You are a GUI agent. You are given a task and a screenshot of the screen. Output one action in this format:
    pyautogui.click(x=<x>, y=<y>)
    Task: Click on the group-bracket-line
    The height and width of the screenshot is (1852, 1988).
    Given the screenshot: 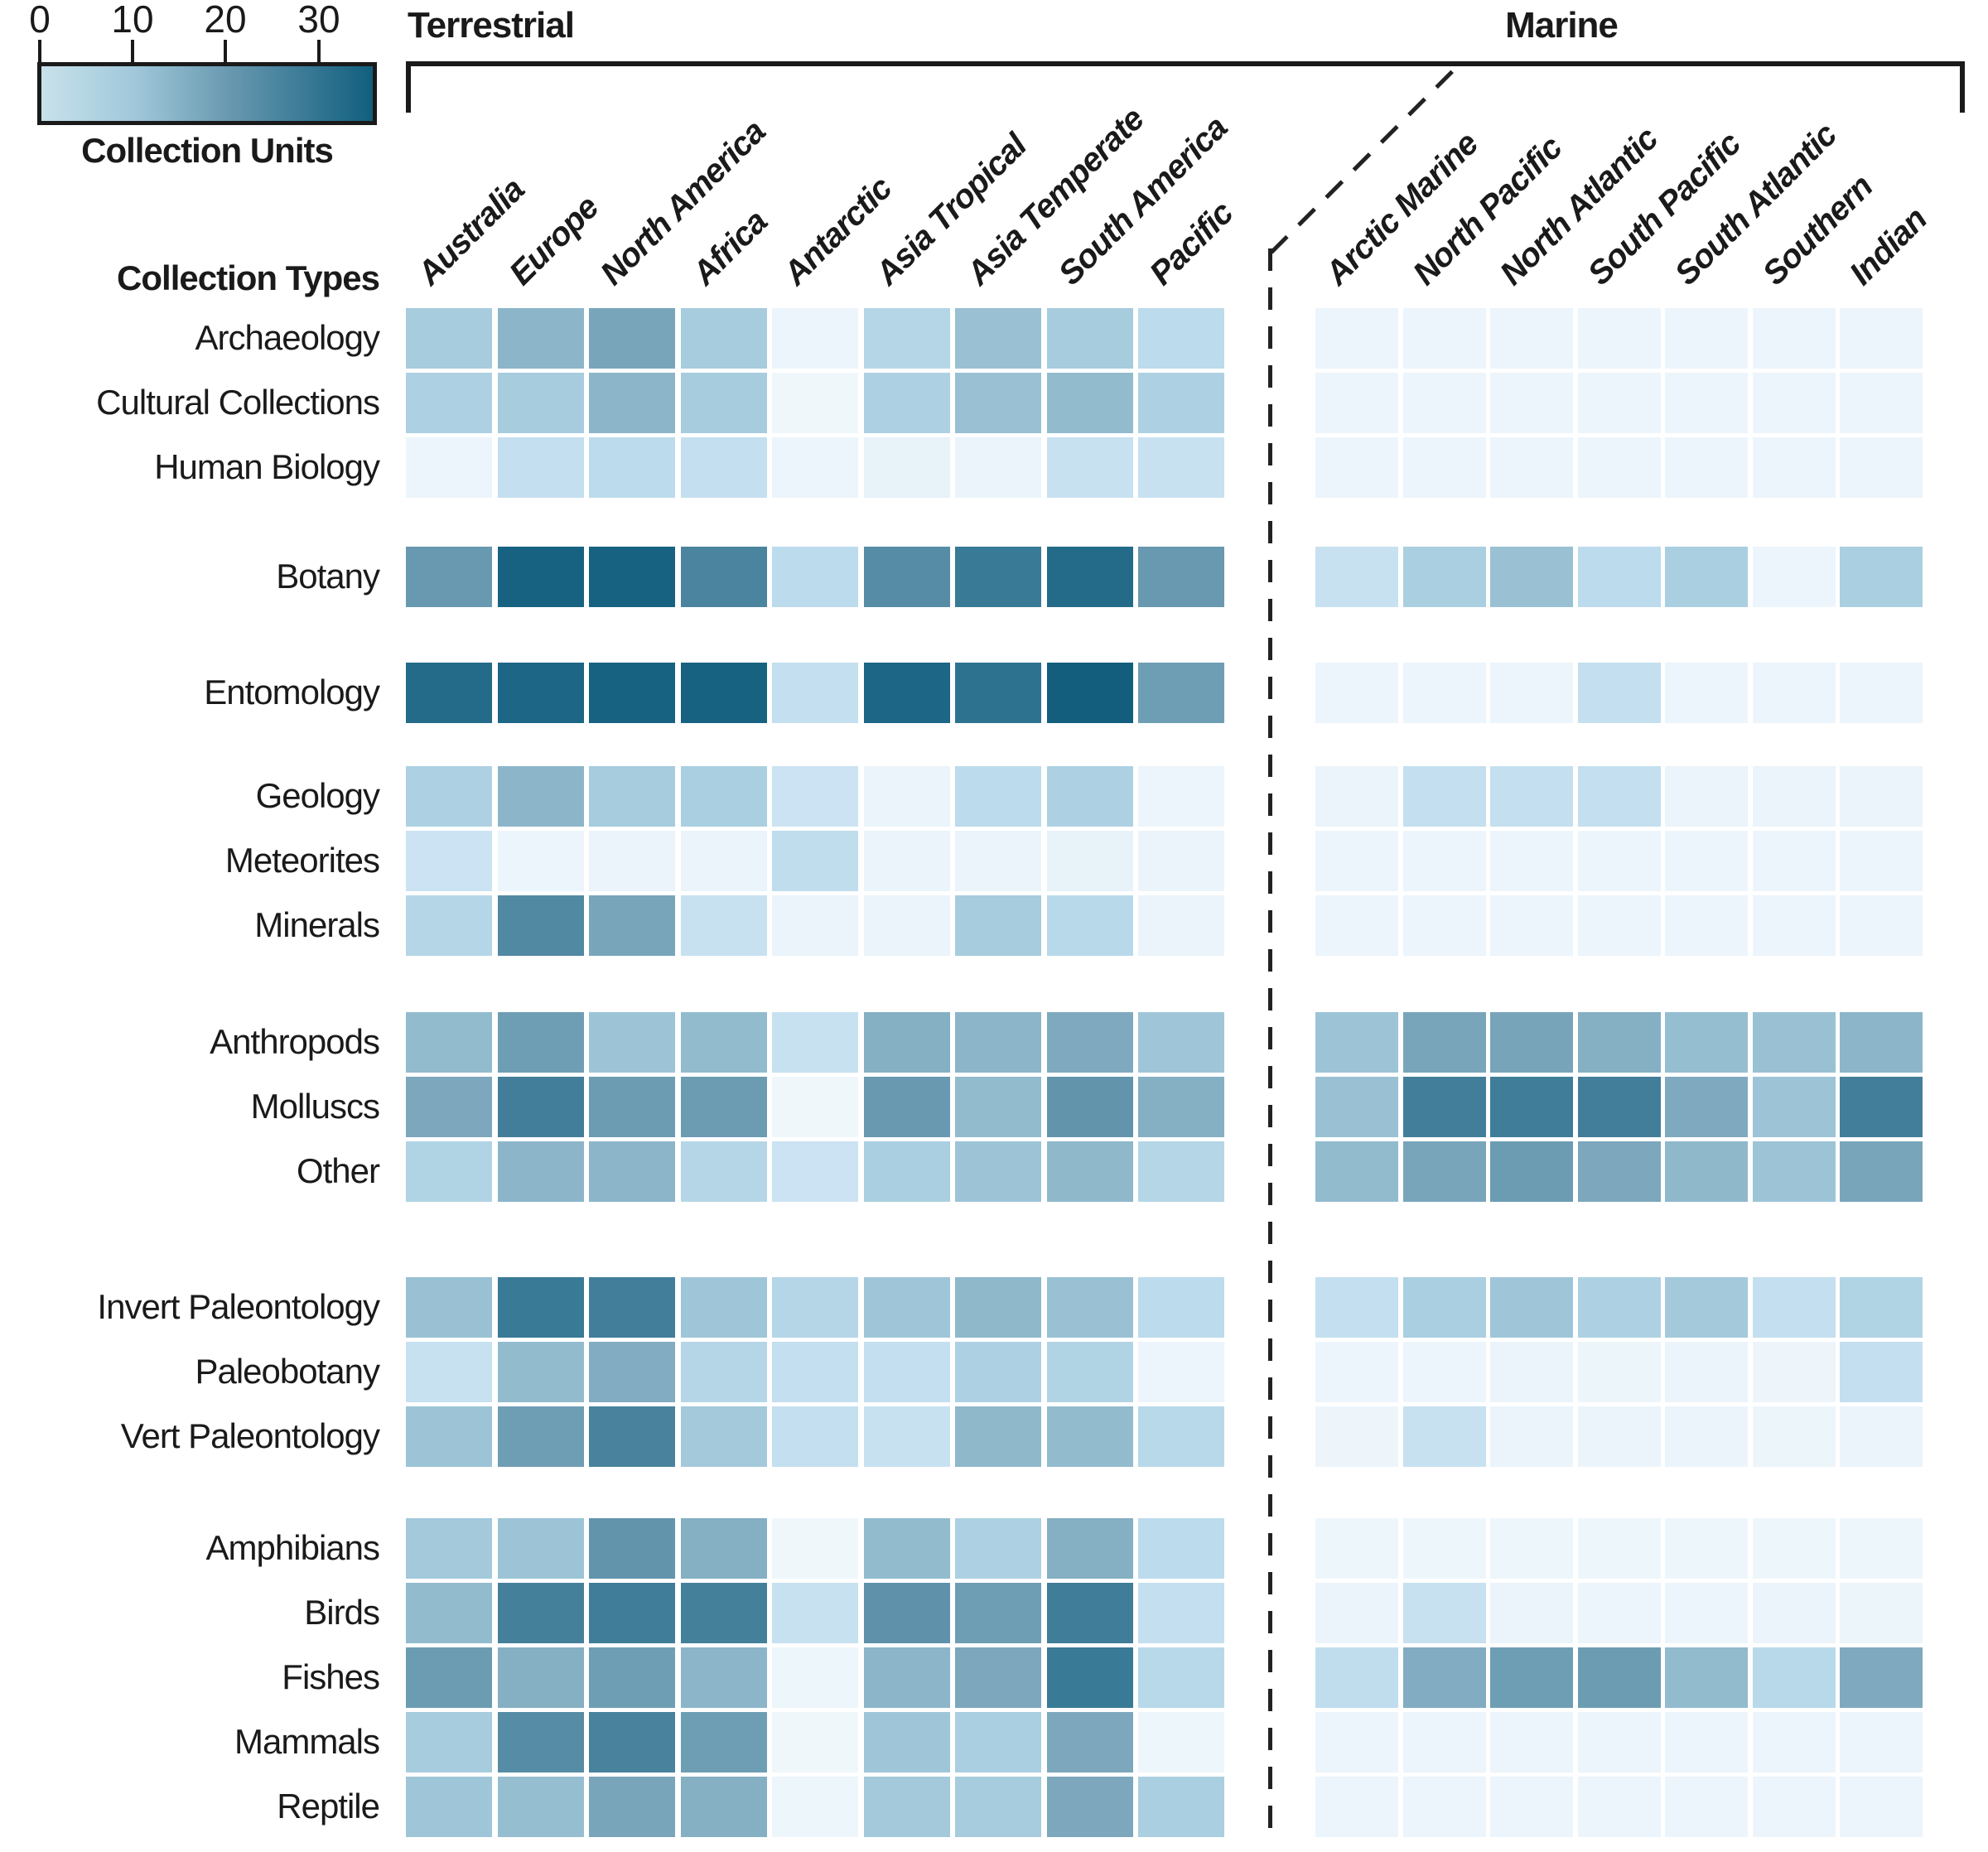 What is the action you would take?
    pyautogui.click(x=1185, y=64)
    